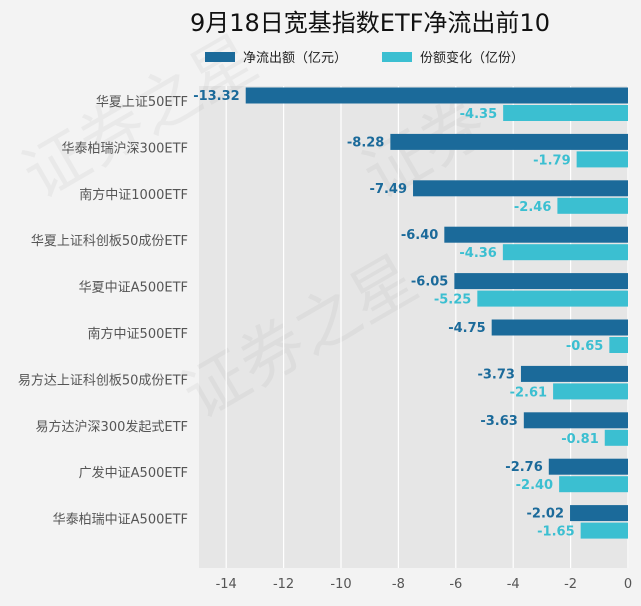 The height and width of the screenshot is (606, 641). Describe the element at coordinates (133, 473) in the screenshot. I see `category-label: 广发中证A500ETF` at that location.